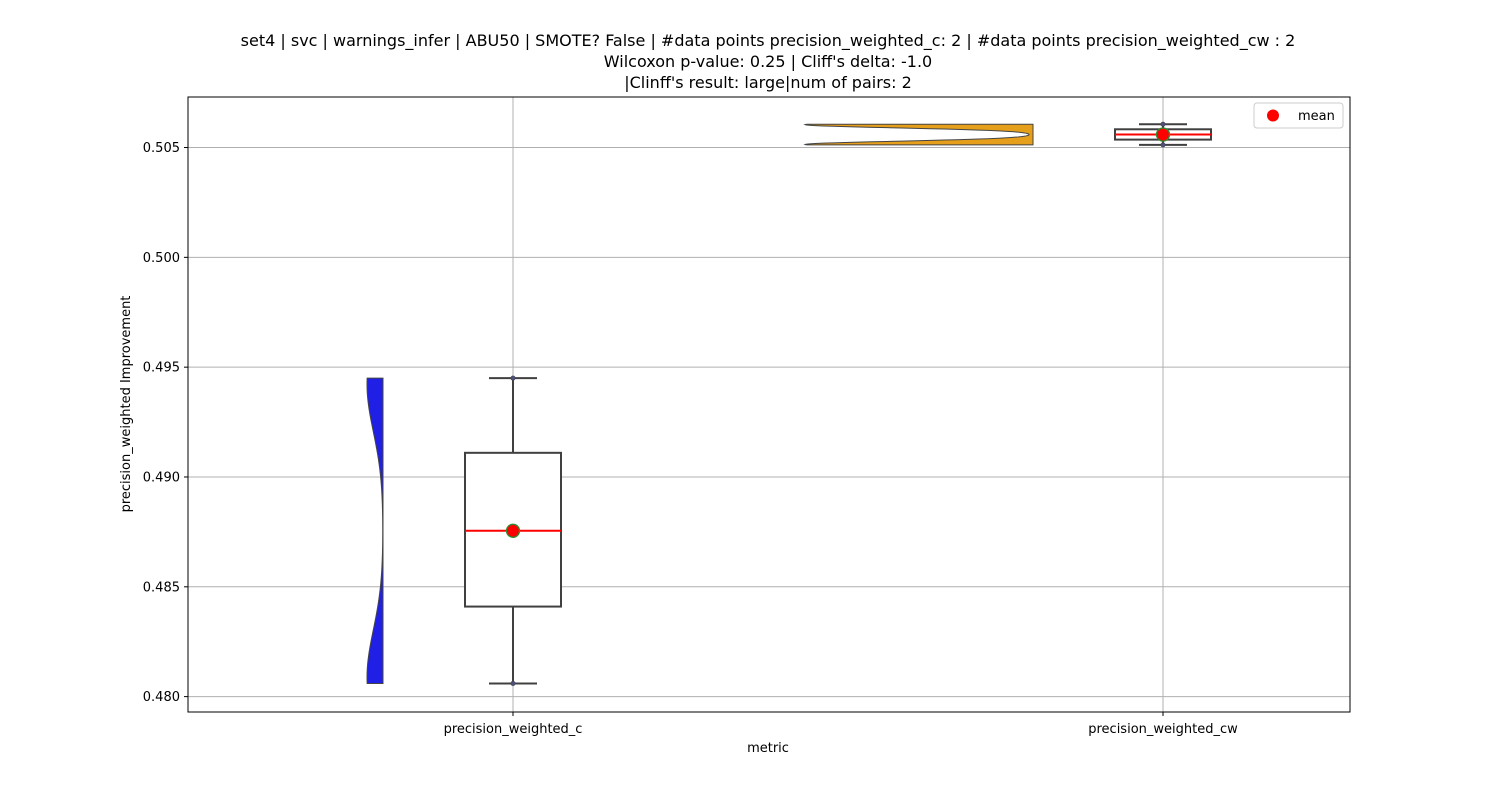  I want to click on legend-box, so click(1298, 115).